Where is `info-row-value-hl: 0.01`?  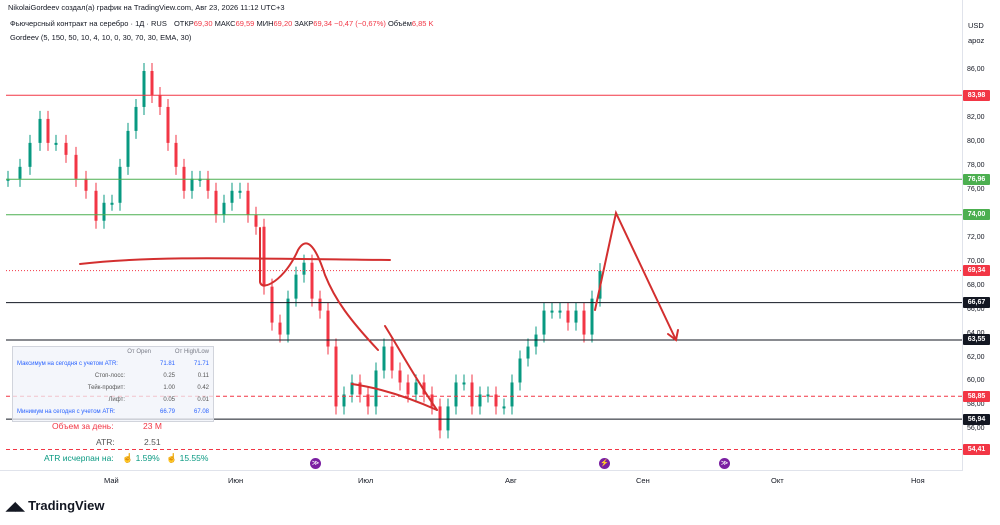
info-row-value-hl: 0.01 is located at coordinates (203, 400).